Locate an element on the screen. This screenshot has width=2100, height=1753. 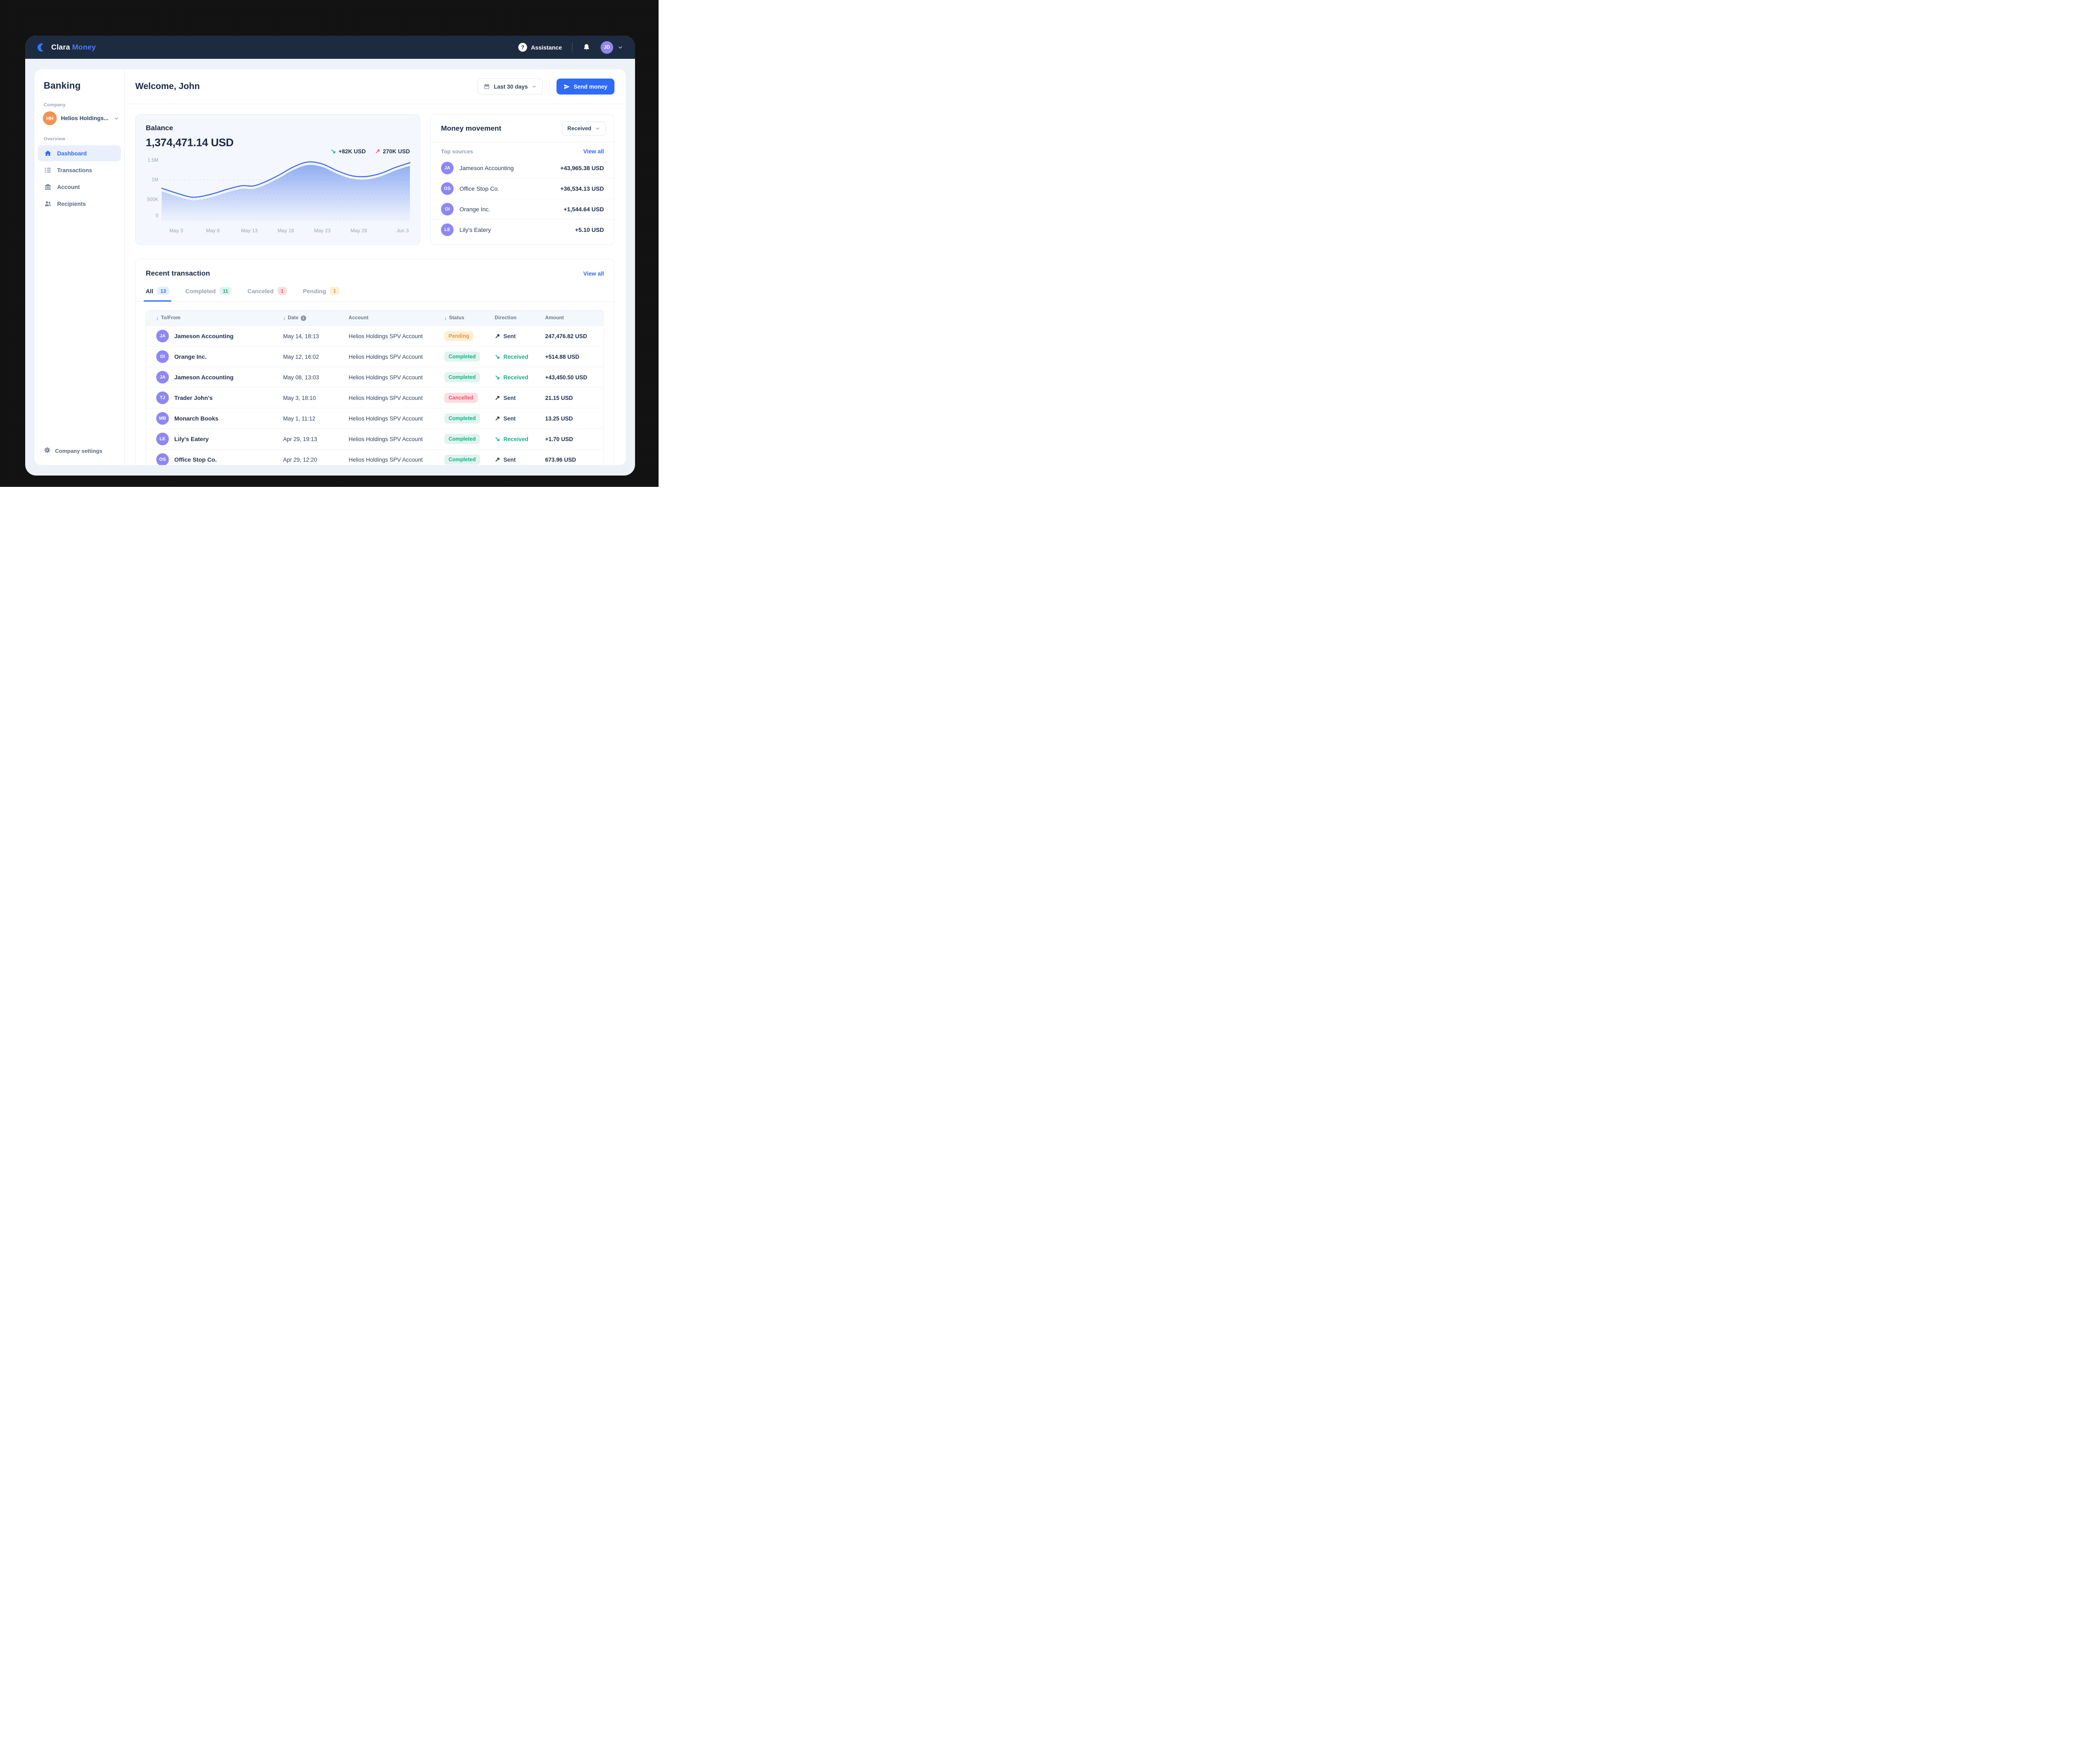
company-avatar: HH is located at coordinates (50, 118).